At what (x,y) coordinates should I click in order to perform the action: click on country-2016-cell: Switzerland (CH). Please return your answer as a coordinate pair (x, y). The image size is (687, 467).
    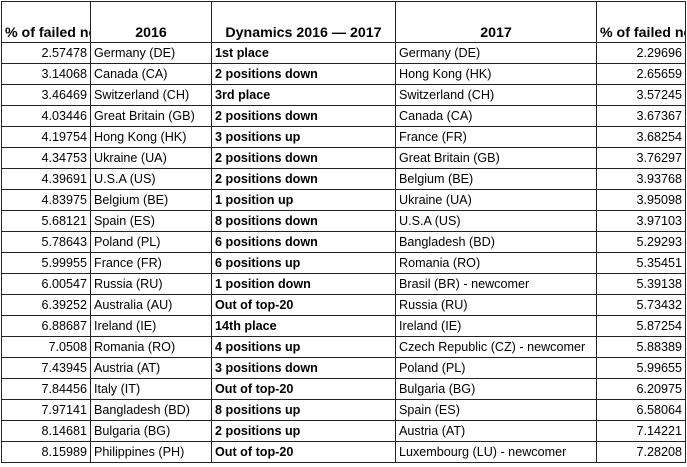
    Looking at the image, I should click on (151, 95).